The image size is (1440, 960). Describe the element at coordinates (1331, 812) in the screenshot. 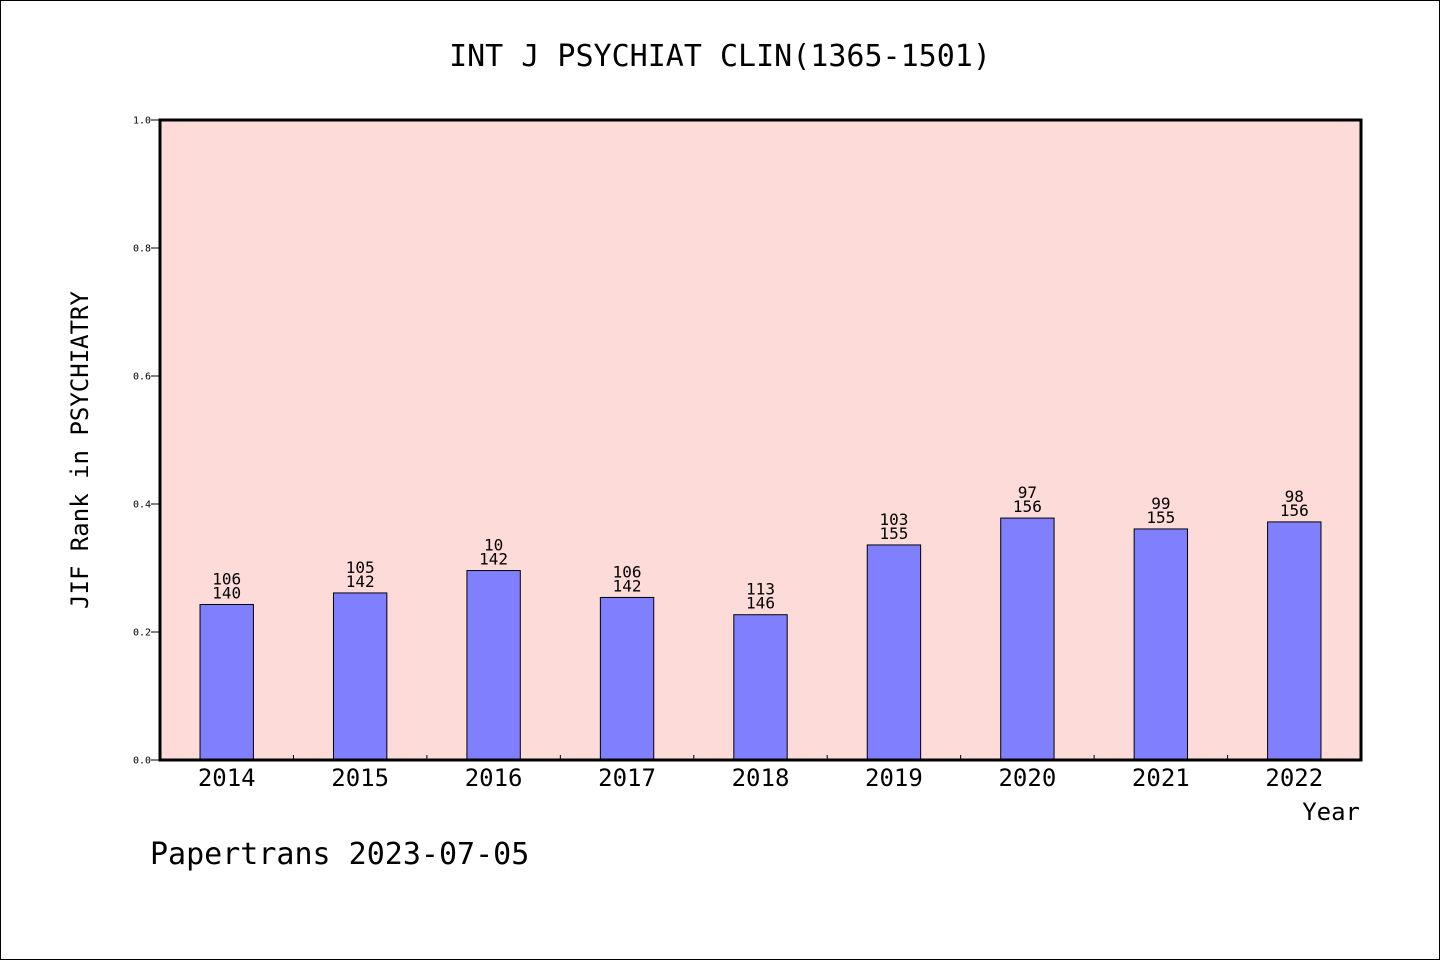

I see `x-axis-label: Year` at that location.